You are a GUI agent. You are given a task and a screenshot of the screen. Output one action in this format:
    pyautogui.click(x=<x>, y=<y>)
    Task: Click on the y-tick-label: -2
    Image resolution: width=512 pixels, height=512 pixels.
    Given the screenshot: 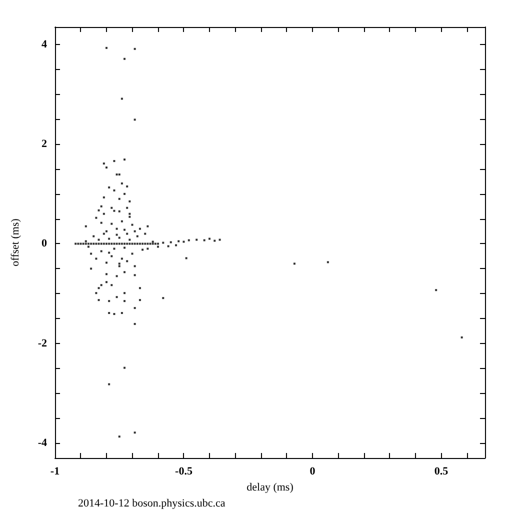 What is the action you would take?
    pyautogui.click(x=43, y=343)
    